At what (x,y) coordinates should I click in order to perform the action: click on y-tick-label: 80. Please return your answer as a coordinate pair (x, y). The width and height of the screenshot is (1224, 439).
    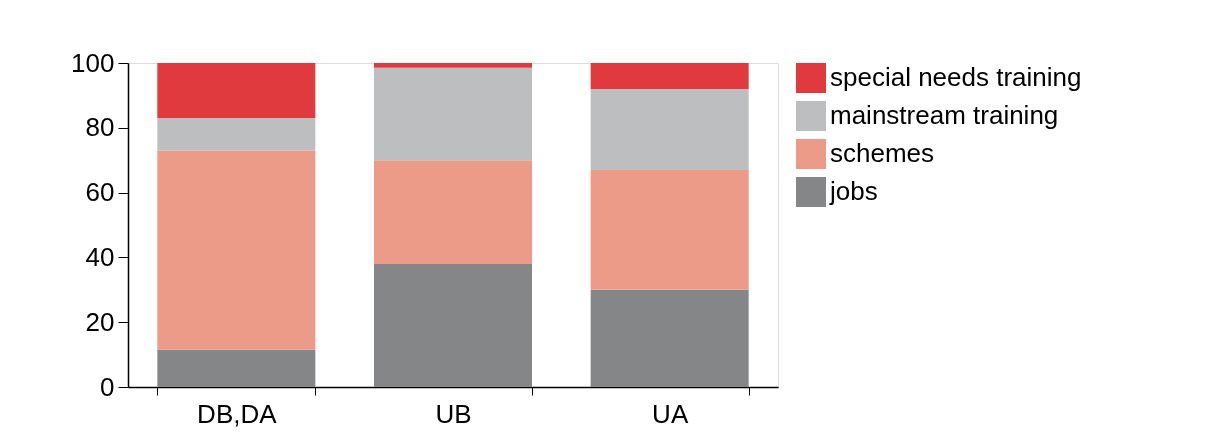
    Looking at the image, I should click on (100, 127).